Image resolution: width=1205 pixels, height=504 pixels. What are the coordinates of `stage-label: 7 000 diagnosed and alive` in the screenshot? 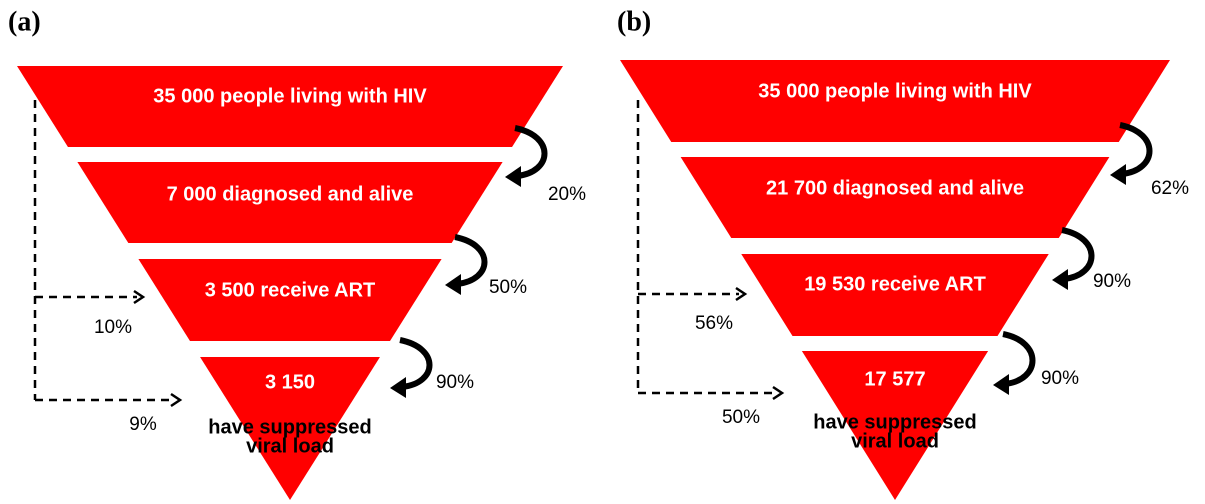 It's located at (290, 194).